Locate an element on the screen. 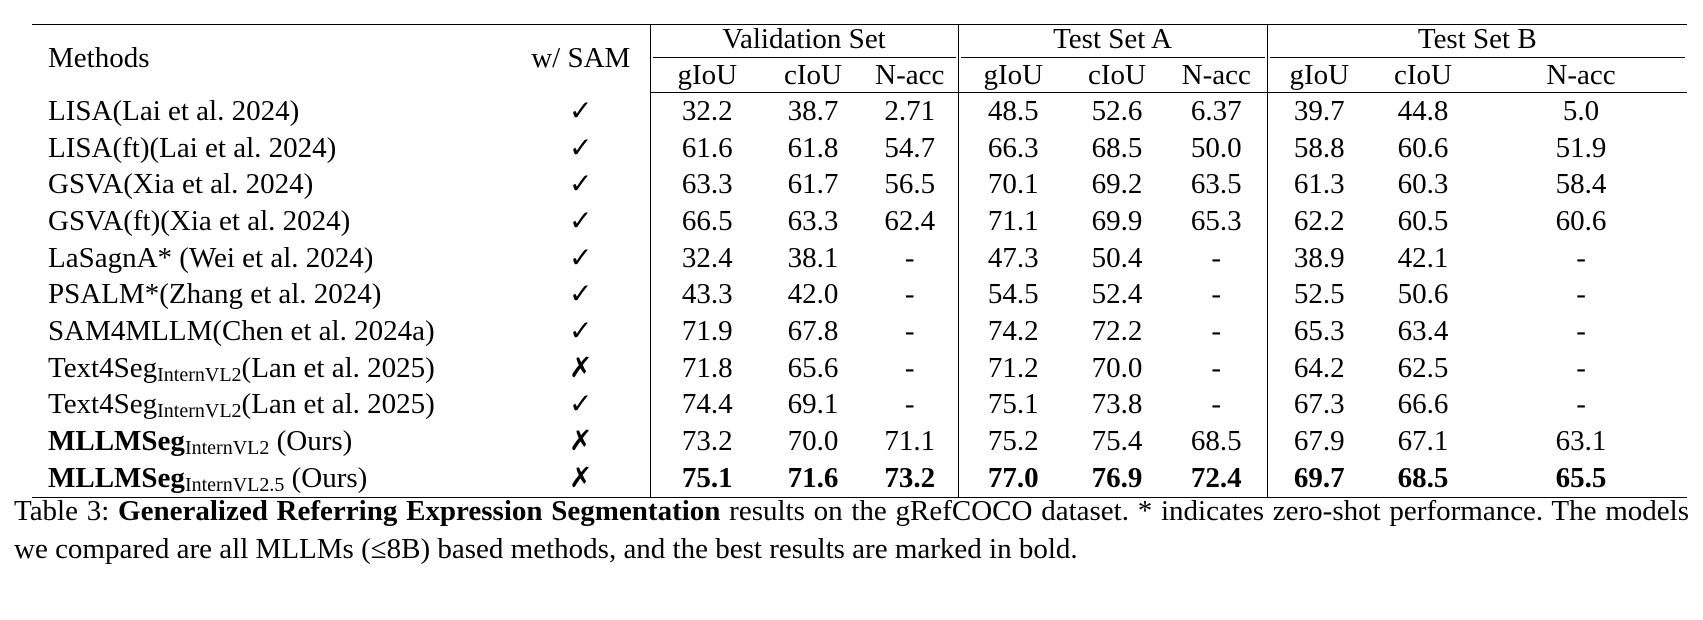 The image size is (1703, 620). value-cell: 76.9 is located at coordinates (1117, 478).